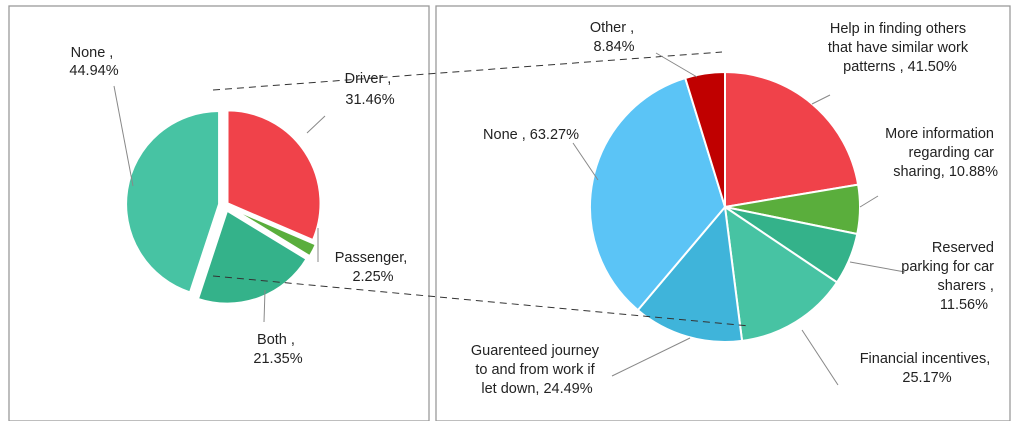 The image size is (1013, 421). I want to click on right-pie-slice-help-in-finding-others-that-have-similar, so click(792, 139).